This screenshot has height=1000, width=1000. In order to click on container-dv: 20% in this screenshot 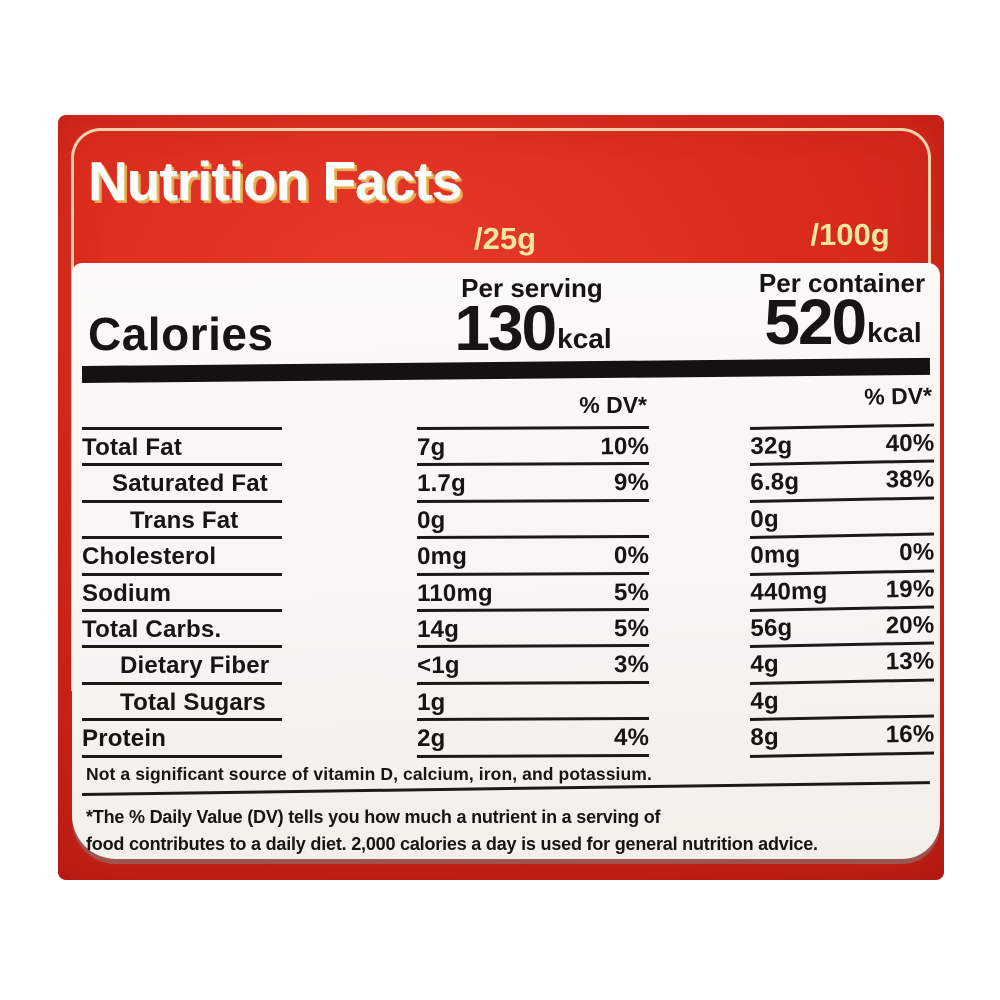, I will do `click(910, 625)`.